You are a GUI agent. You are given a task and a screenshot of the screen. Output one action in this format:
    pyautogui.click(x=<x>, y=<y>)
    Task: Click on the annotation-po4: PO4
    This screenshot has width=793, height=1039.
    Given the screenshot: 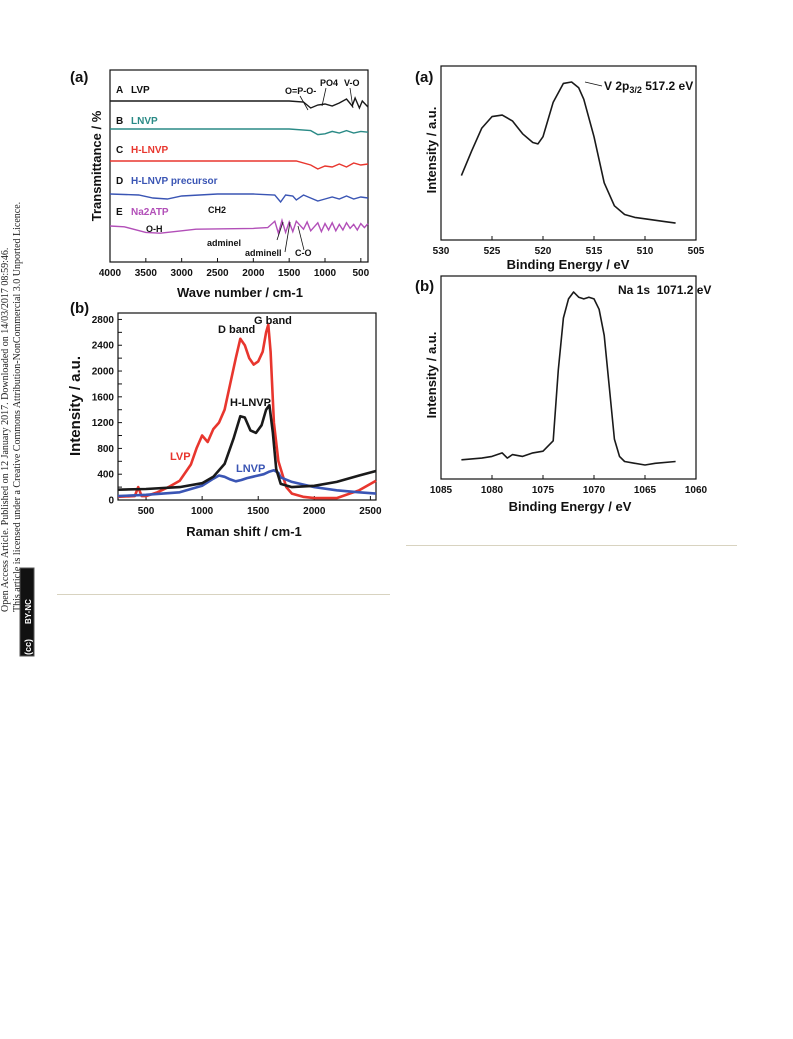 What is the action you would take?
    pyautogui.click(x=329, y=83)
    